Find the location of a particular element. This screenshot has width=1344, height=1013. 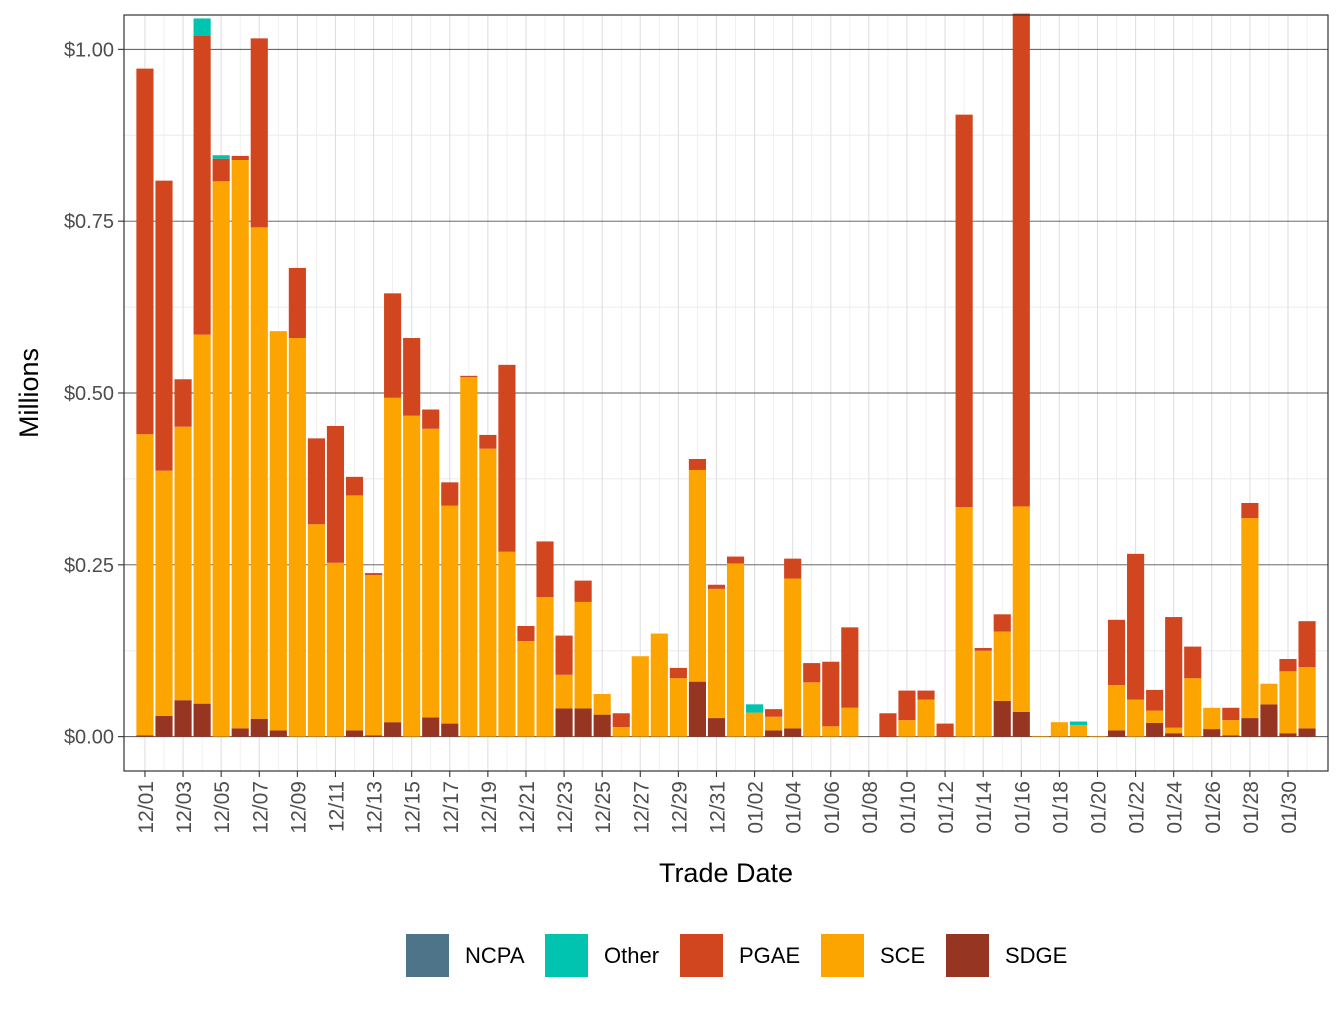

x-tick-label: 01/10 is located at coordinates (908, 807).